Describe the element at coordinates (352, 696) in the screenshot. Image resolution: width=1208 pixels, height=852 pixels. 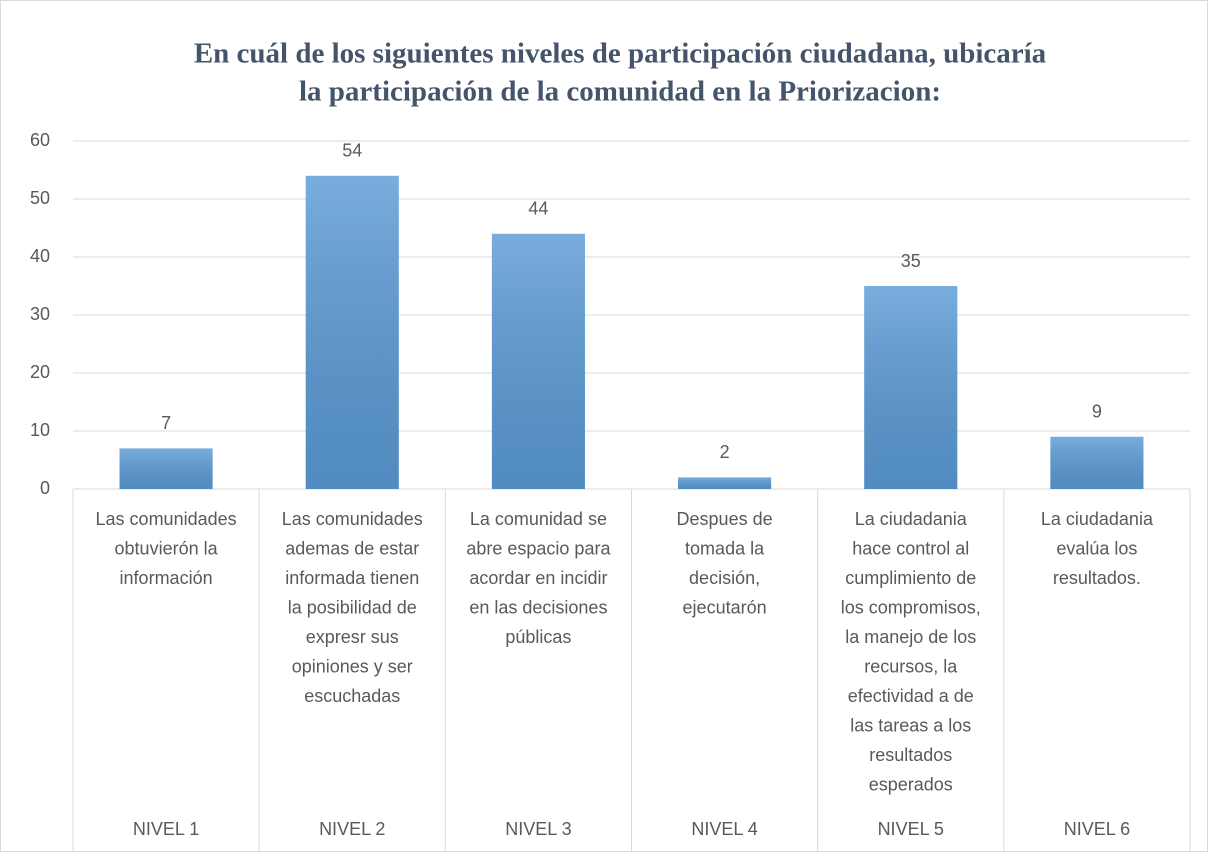
I see `category-description: escuchadas` at that location.